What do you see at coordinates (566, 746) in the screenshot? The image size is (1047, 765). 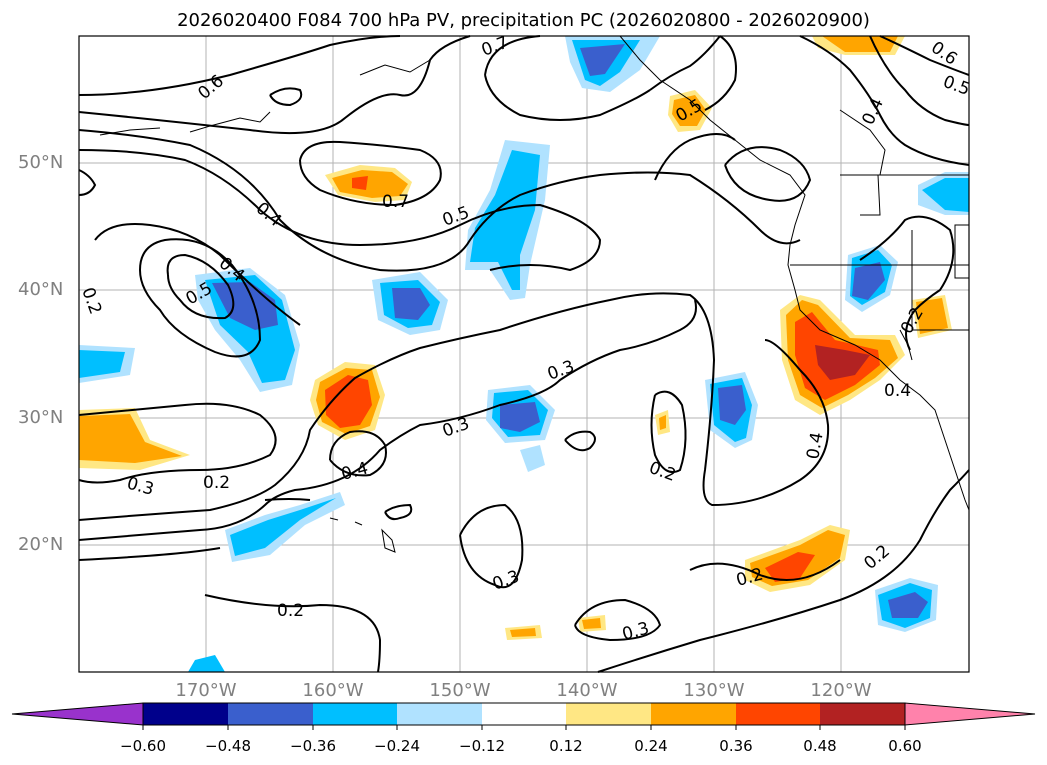 I see `colorbar-tick-label: 0.12` at bounding box center [566, 746].